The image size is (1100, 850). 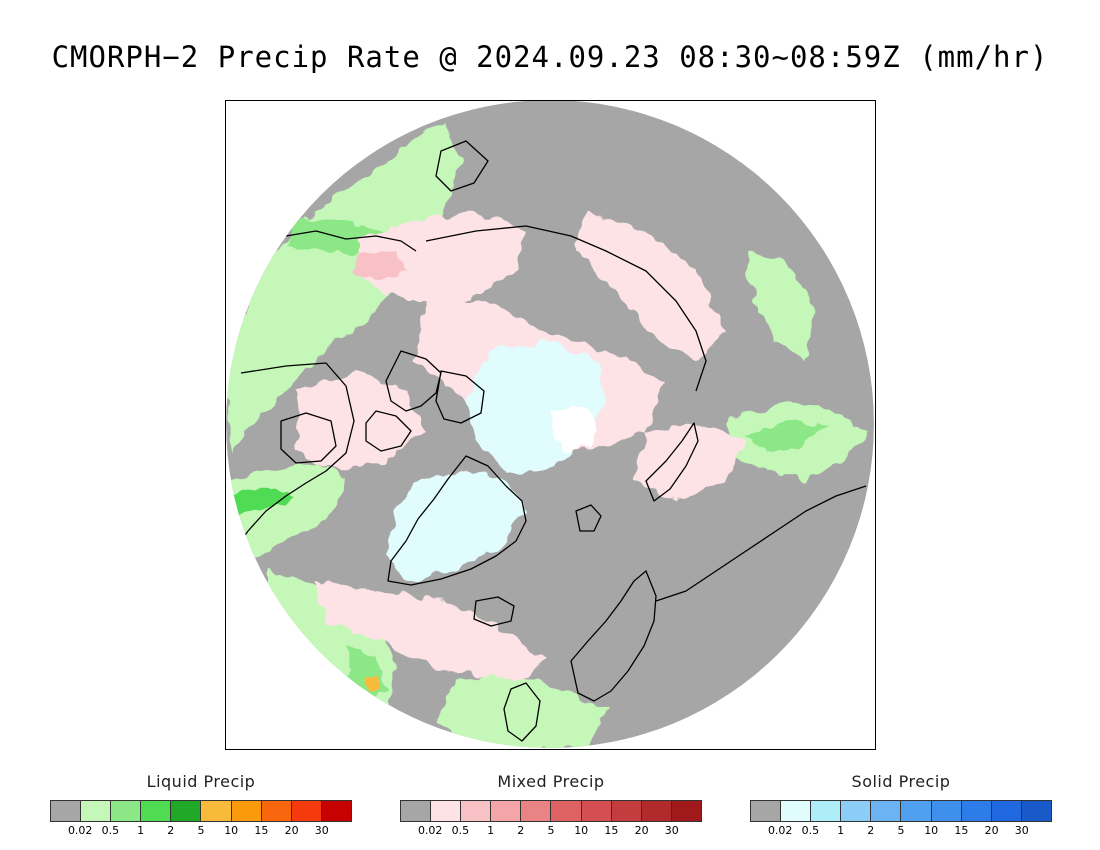 I want to click on coastline-siberia, so click(x=566, y=308).